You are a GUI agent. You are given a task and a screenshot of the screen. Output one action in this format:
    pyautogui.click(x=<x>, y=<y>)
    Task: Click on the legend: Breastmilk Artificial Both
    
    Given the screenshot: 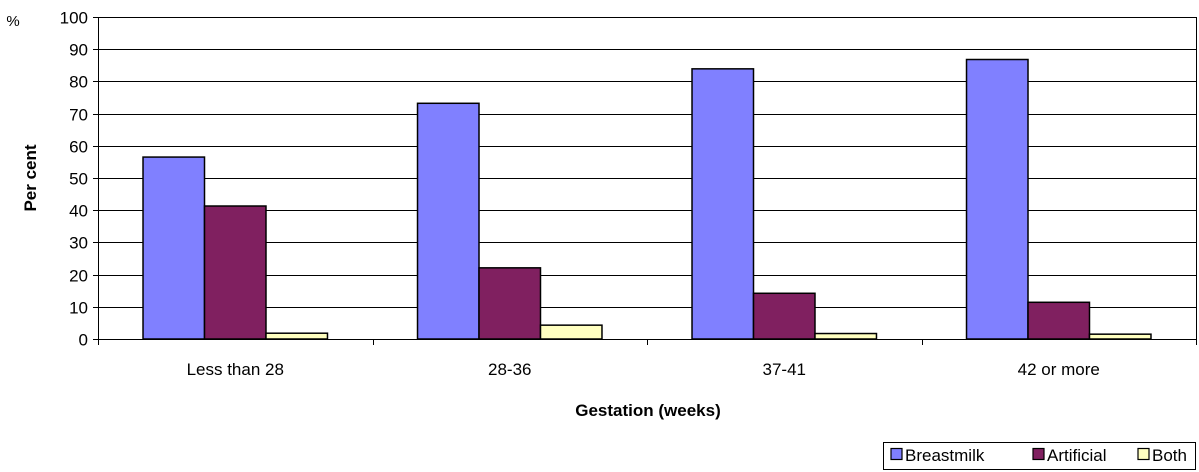 What is the action you would take?
    pyautogui.click(x=1039, y=456)
    